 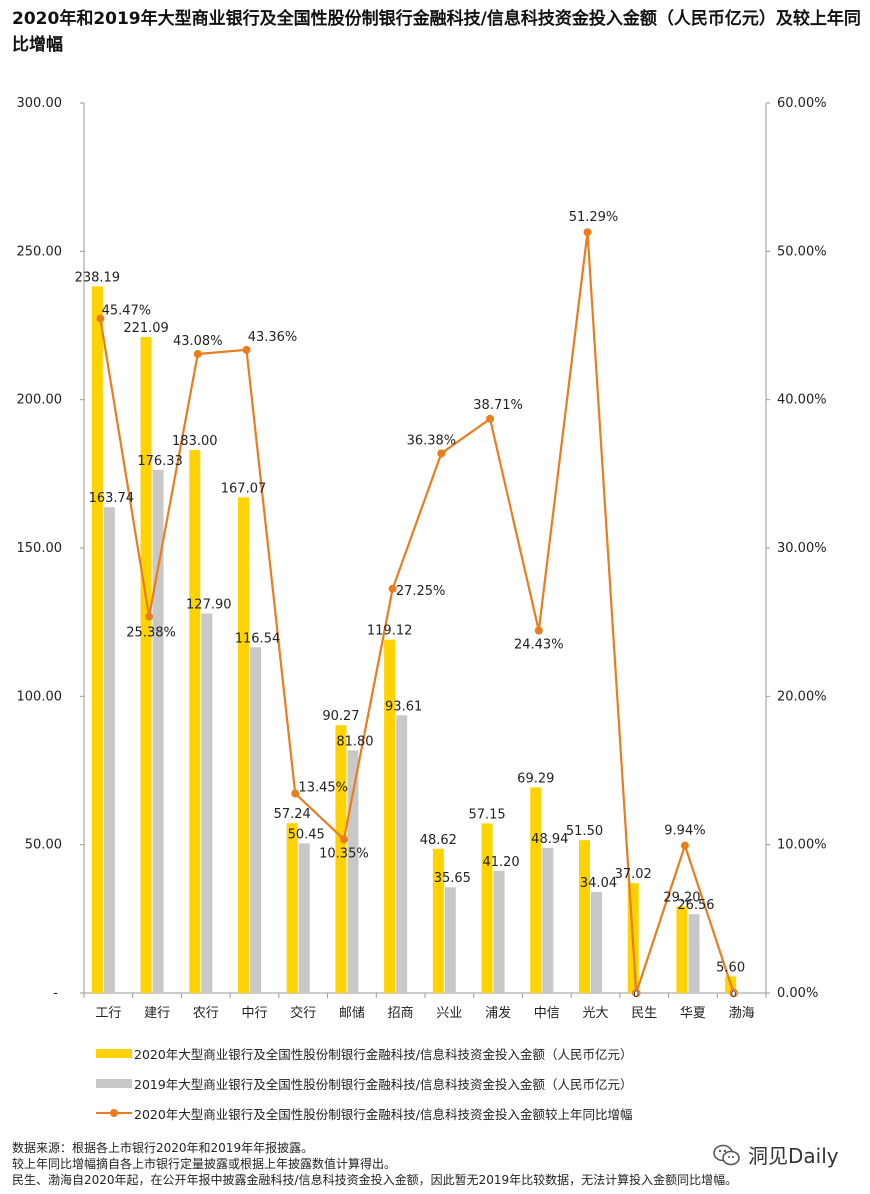 I want to click on growth-label: 45.47%, so click(x=127, y=311).